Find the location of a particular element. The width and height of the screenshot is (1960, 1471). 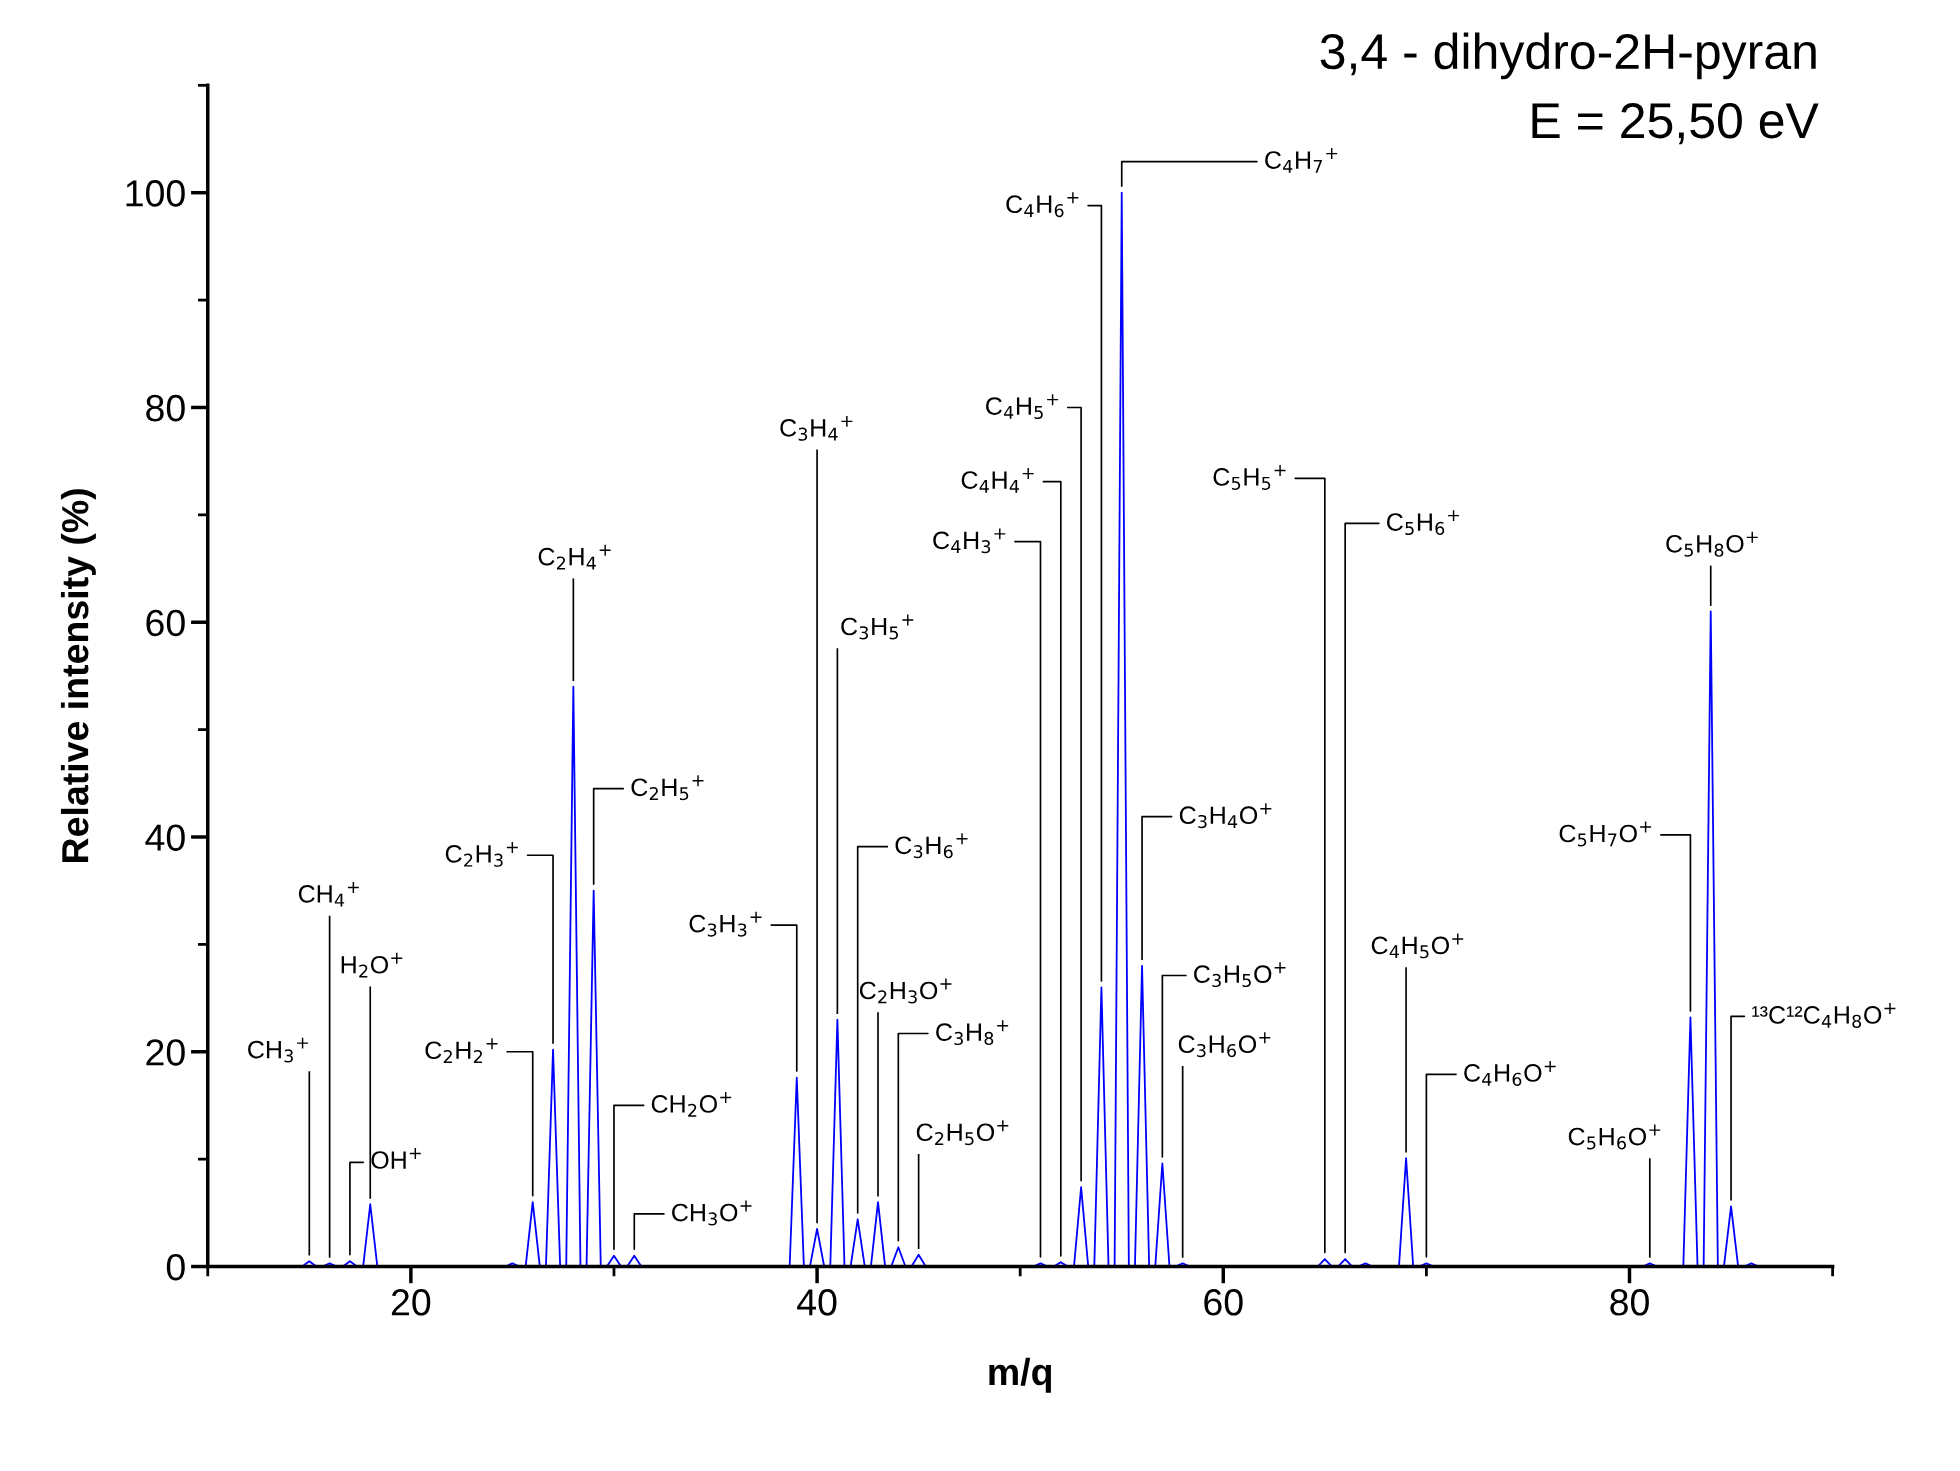

annotation: C$_{4}$H$_{7}$$^{+}$ is located at coordinates (1301, 160).